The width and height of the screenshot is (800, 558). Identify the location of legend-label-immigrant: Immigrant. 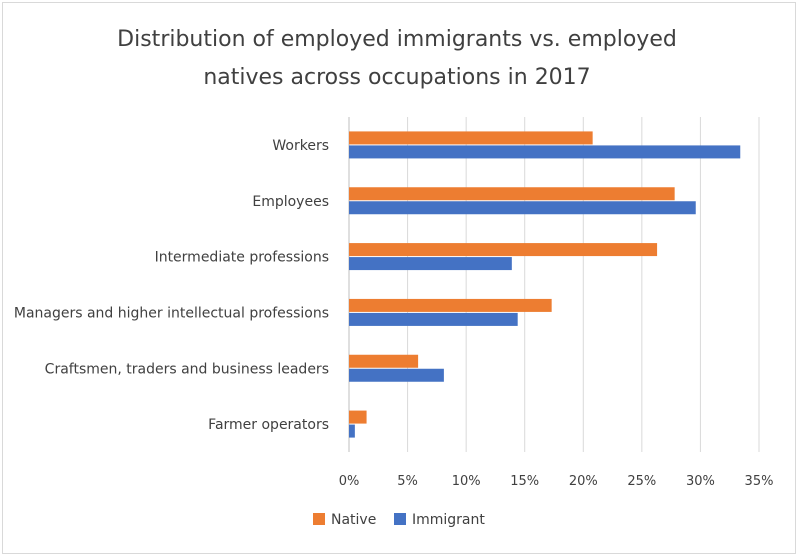
(448, 520).